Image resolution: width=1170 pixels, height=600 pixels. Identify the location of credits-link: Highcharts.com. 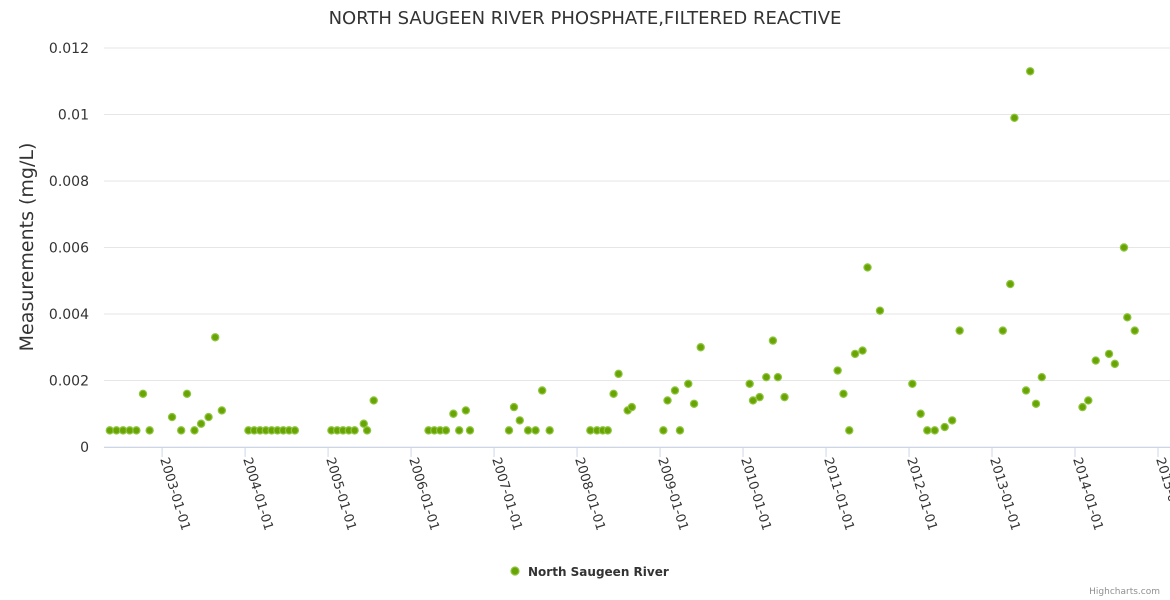
(1124, 592).